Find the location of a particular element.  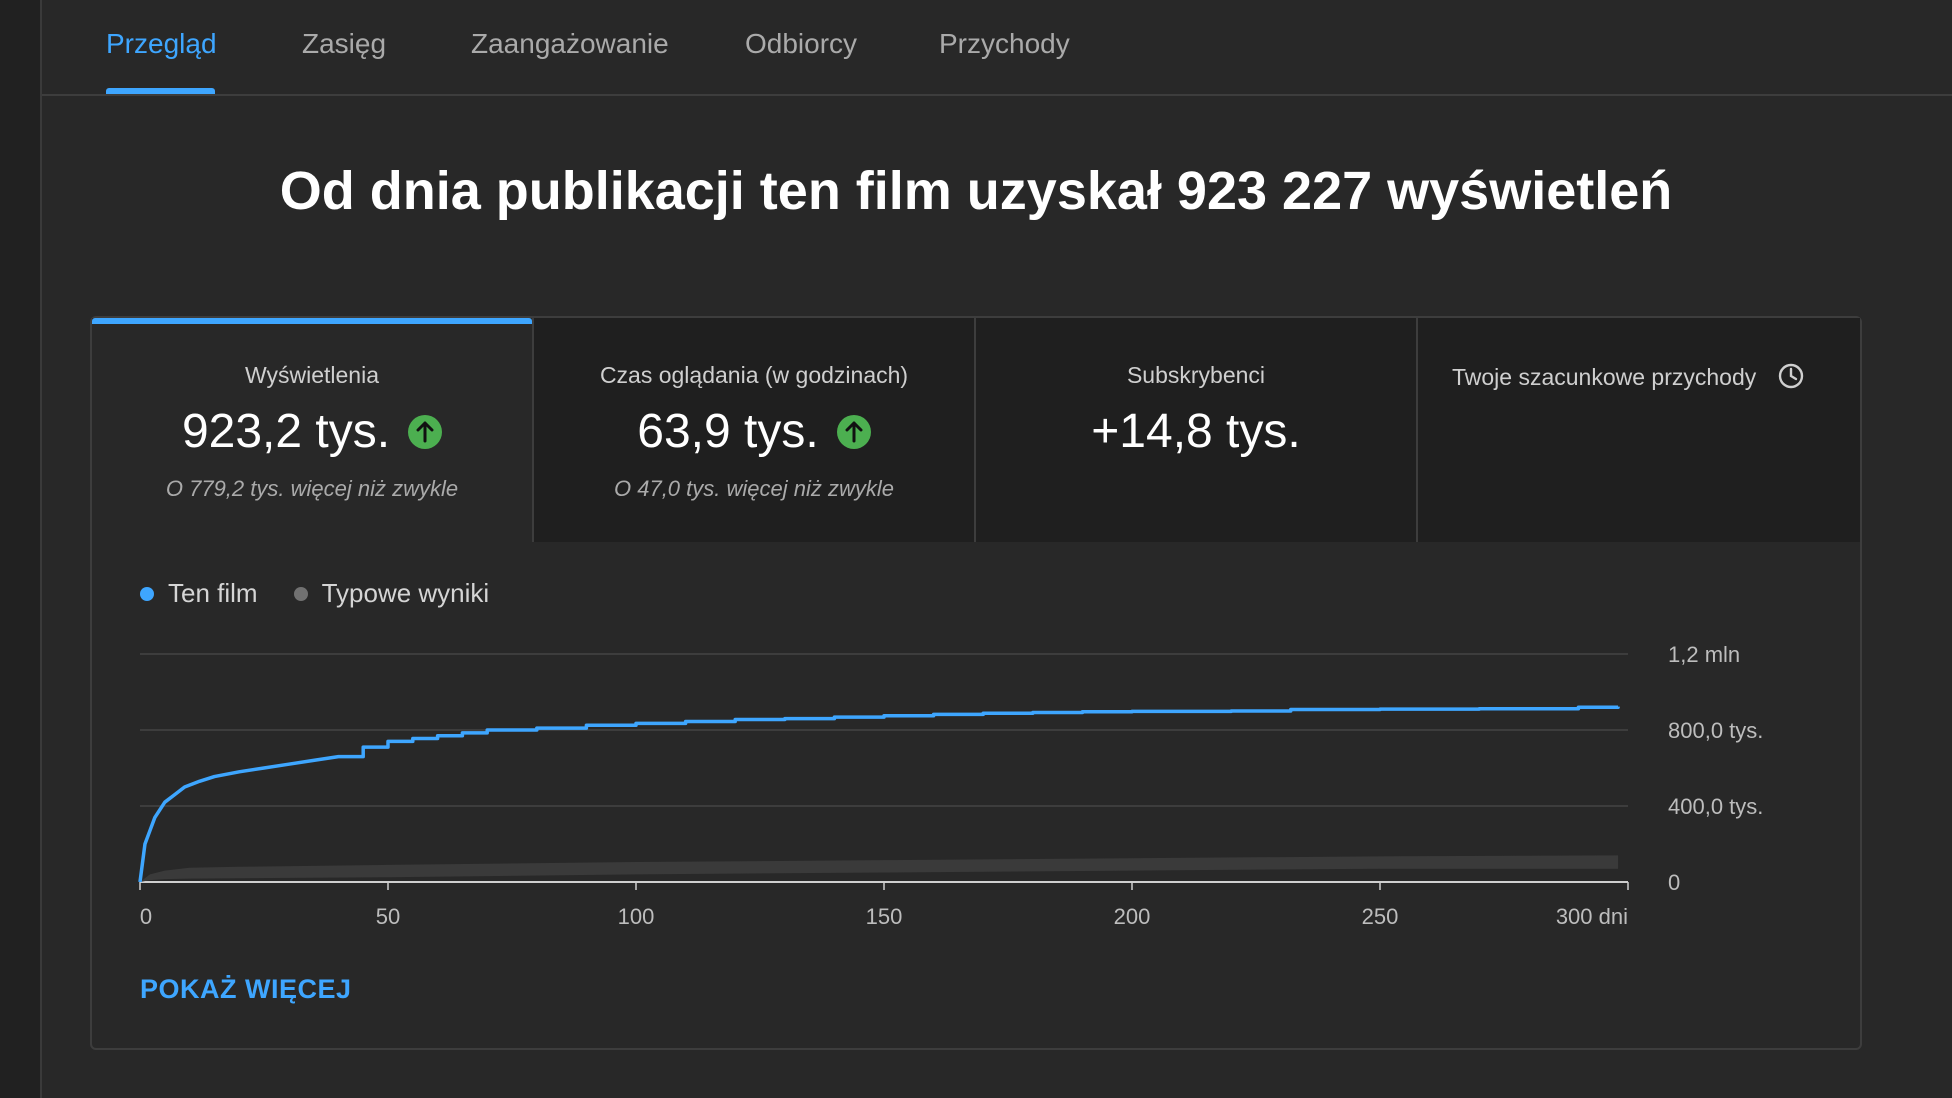

x-tick-label: 250 is located at coordinates (1380, 916).